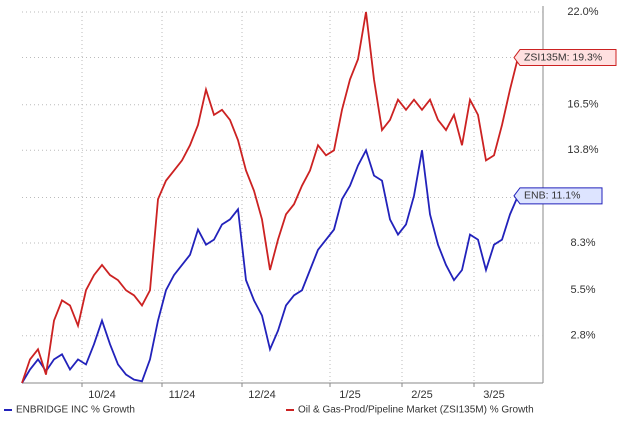 The height and width of the screenshot is (421, 620). Describe the element at coordinates (582, 150) in the screenshot. I see `y-tick-label: 13.8%` at that location.